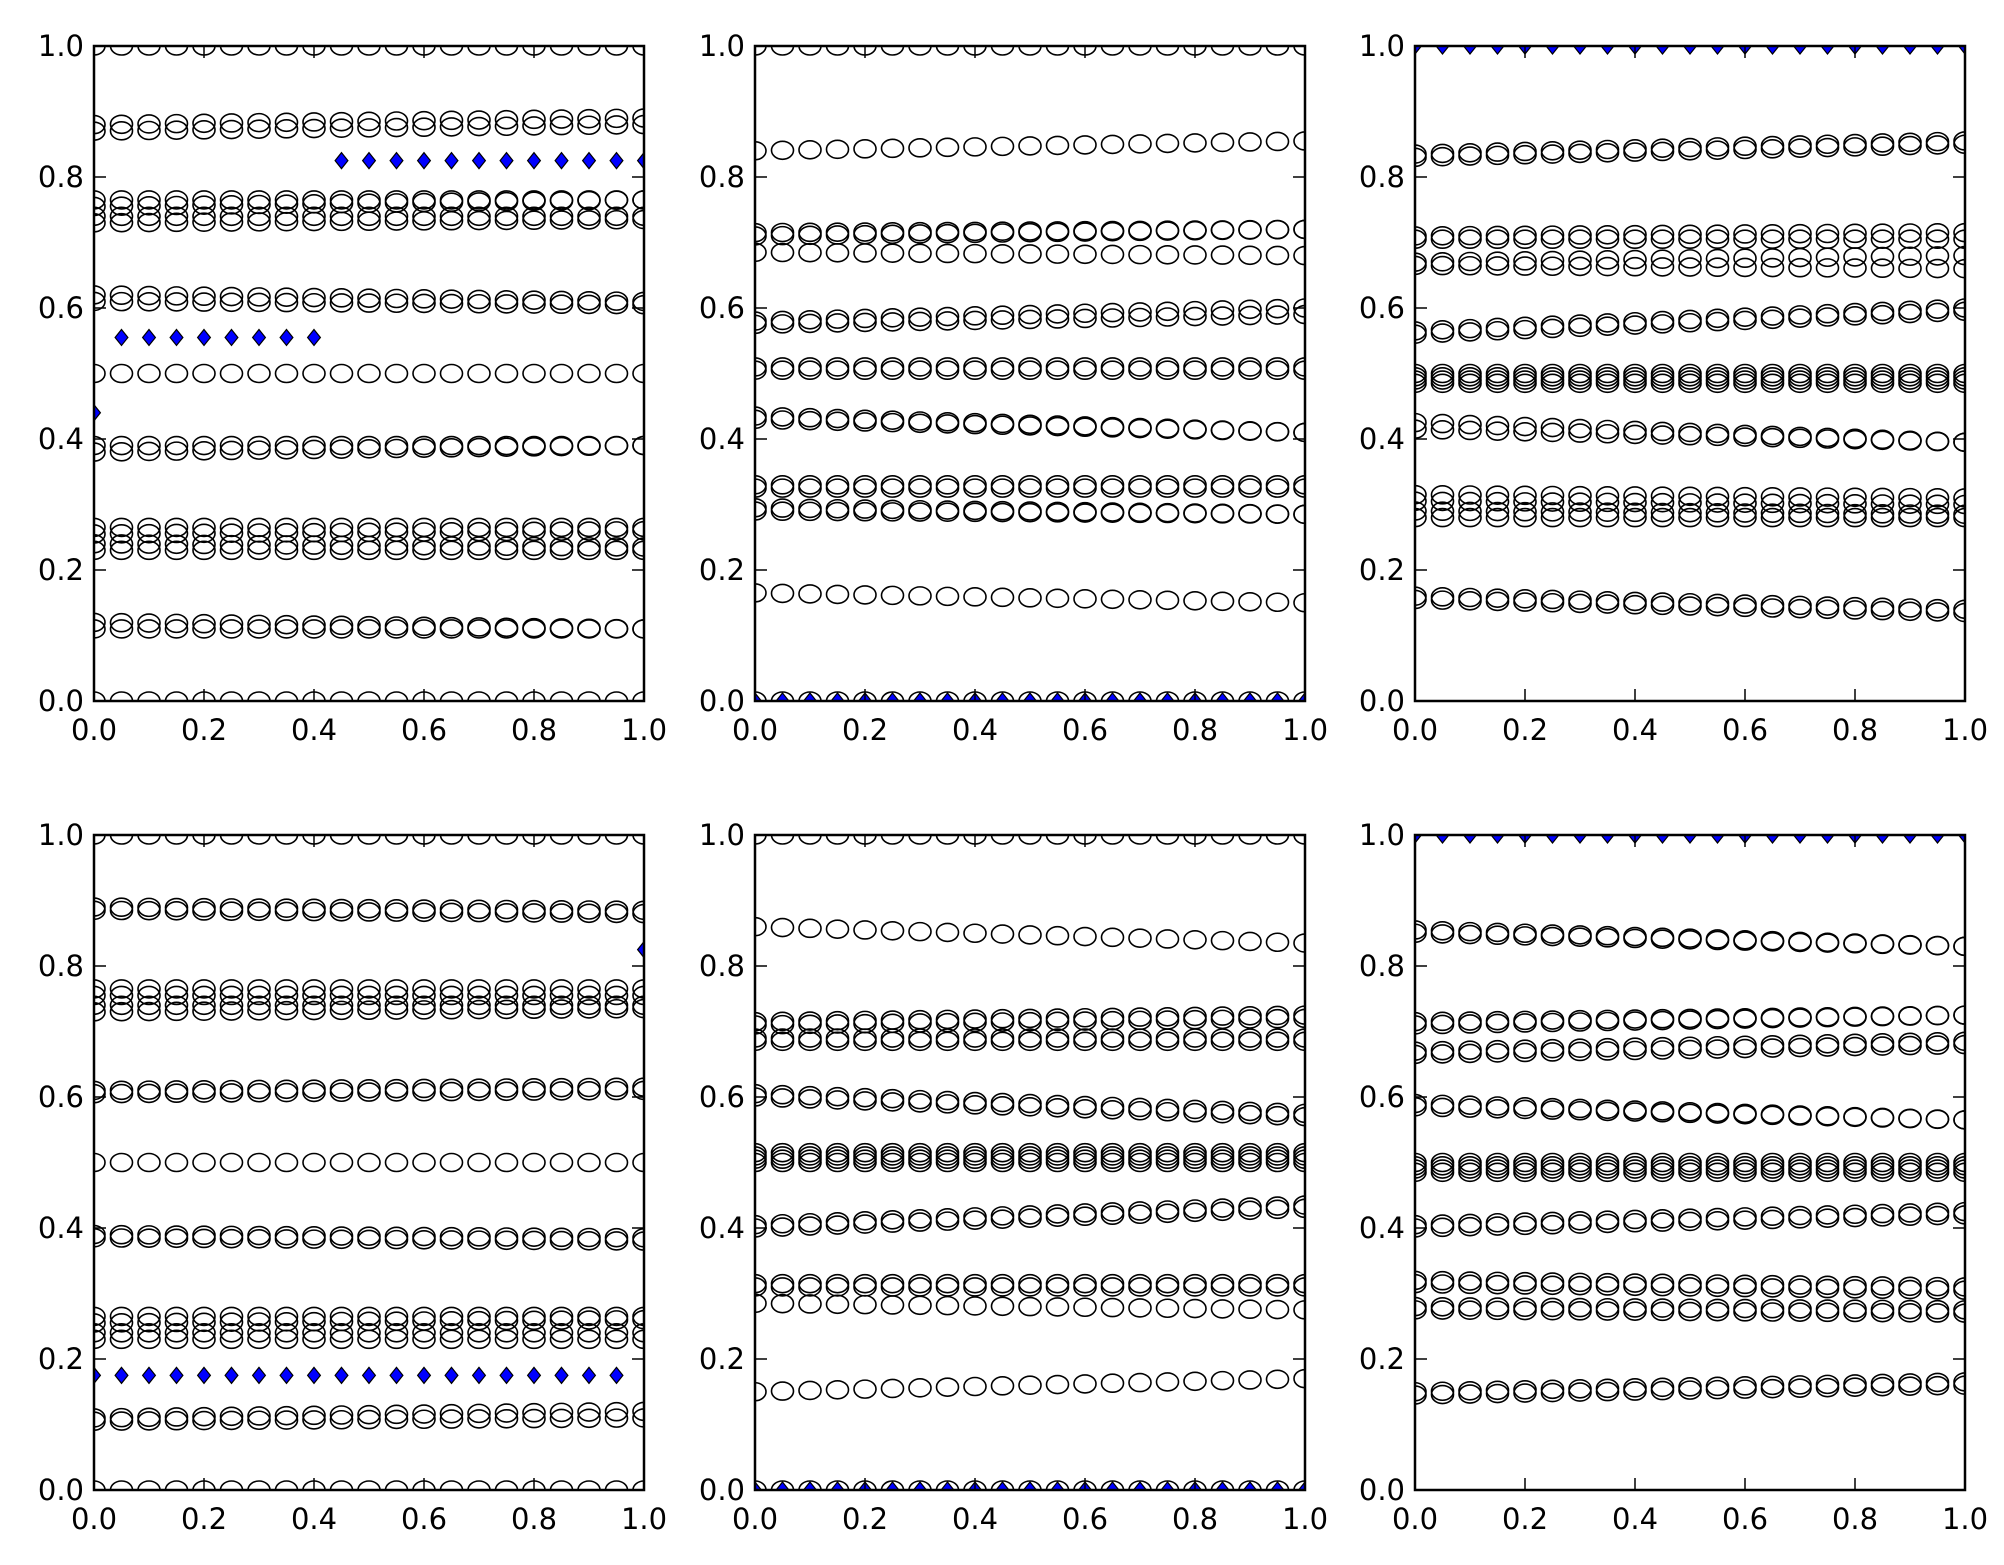 The height and width of the screenshot is (1565, 2004). Describe the element at coordinates (352, 1177) in the screenshot. I see `scatter-panel-4: 0.0 0.2 0.4 0.6 0.8 1.0 0.0 0.2 0.4 0.6 0.8 1.0` at that location.